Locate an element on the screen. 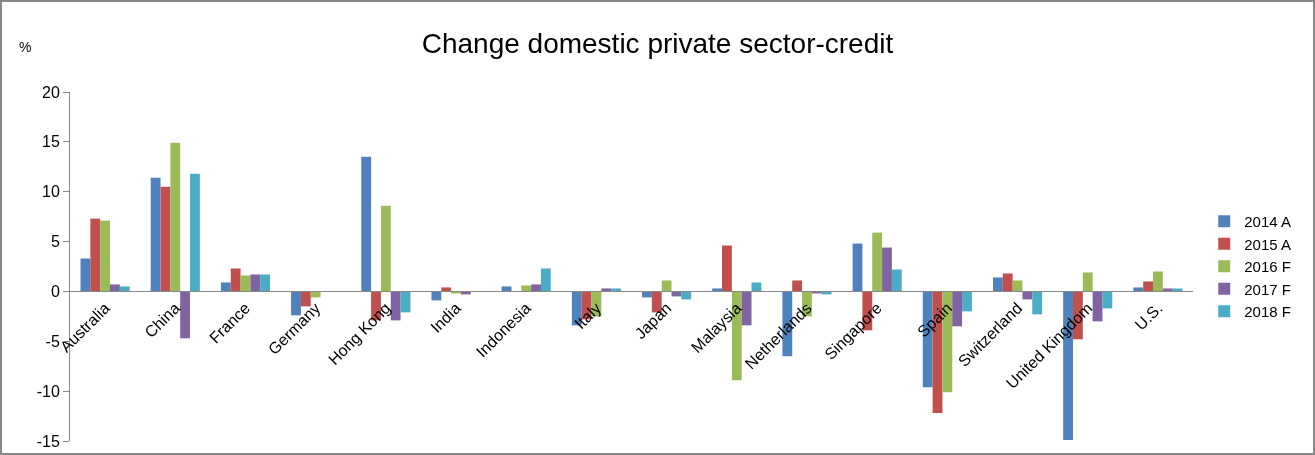 The height and width of the screenshot is (455, 1315). legend-label: 2016 F is located at coordinates (1267, 267).